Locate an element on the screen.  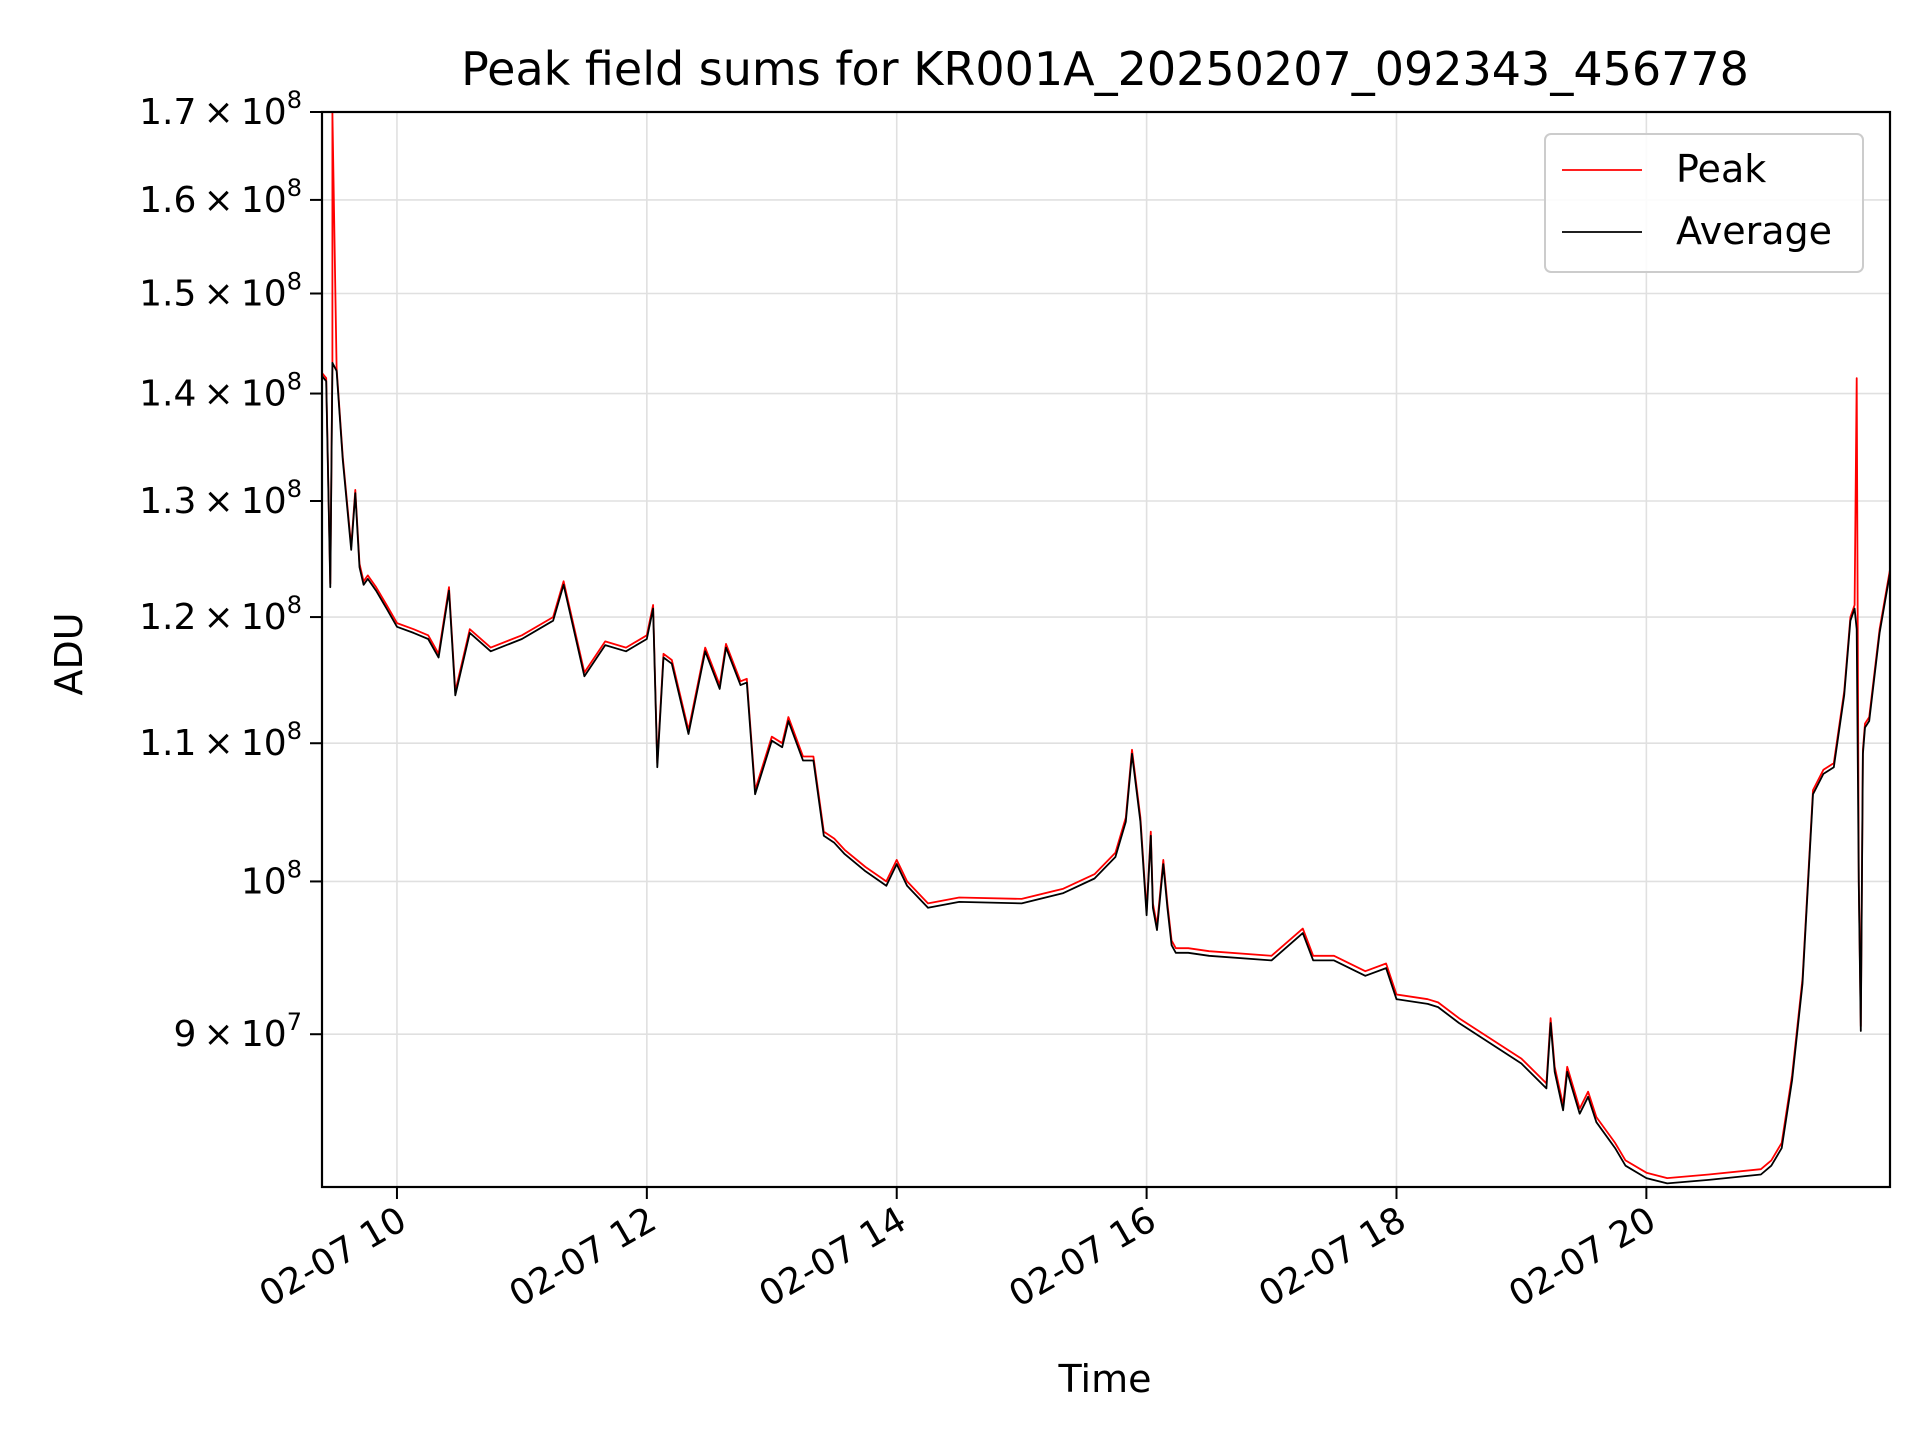
y-tick-label: 1.3 × 108 is located at coordinates (220, 498).